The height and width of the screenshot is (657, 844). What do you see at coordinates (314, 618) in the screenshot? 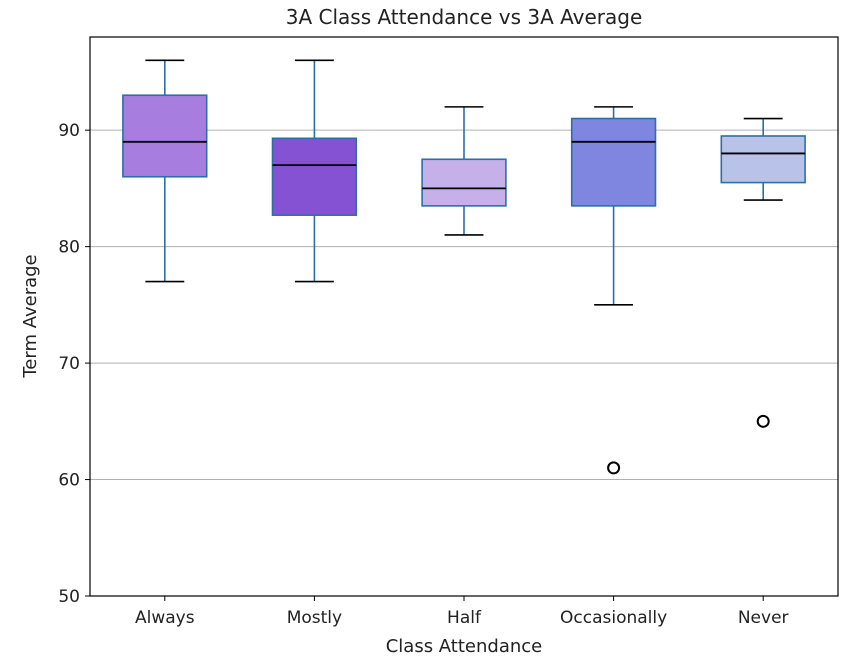
I see `x-tick-label-mostly: Mostly` at bounding box center [314, 618].